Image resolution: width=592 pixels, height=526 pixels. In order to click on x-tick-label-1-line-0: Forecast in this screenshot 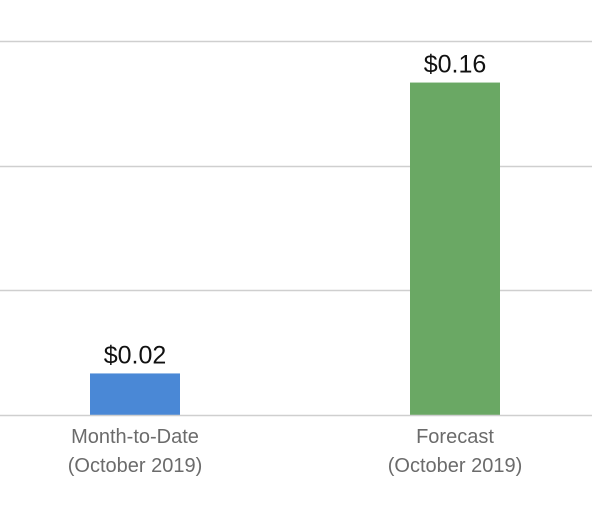, I will do `click(455, 437)`.